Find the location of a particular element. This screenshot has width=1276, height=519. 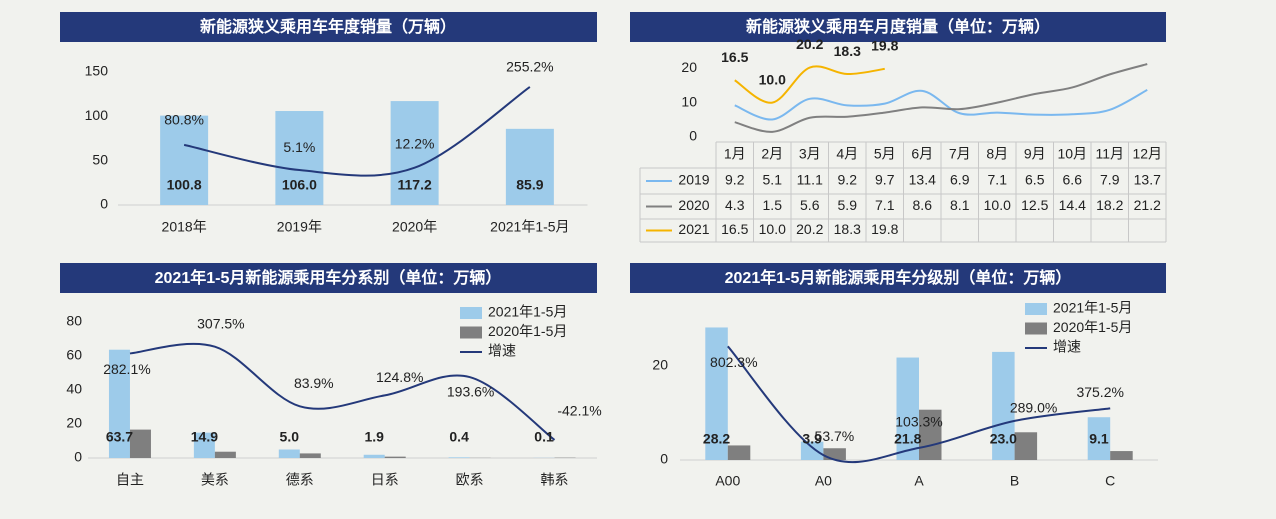

table-cell: 10.0 is located at coordinates (772, 229).